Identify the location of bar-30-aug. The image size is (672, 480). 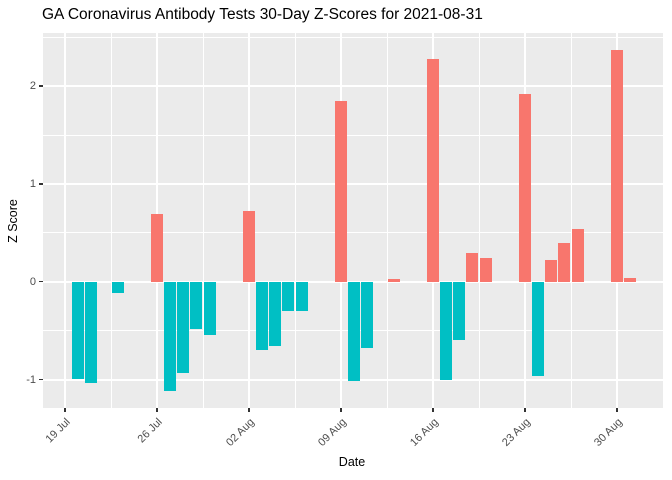
(617, 165).